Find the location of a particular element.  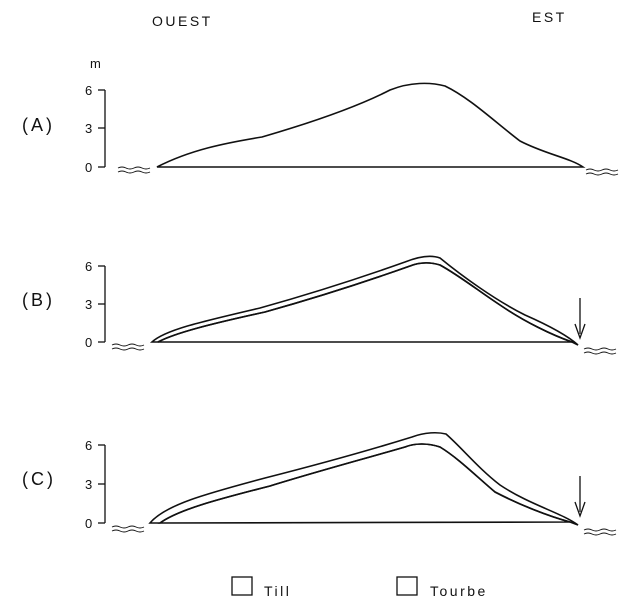

panel-c-axis: 6 3 0 is located at coordinates (95, 484).